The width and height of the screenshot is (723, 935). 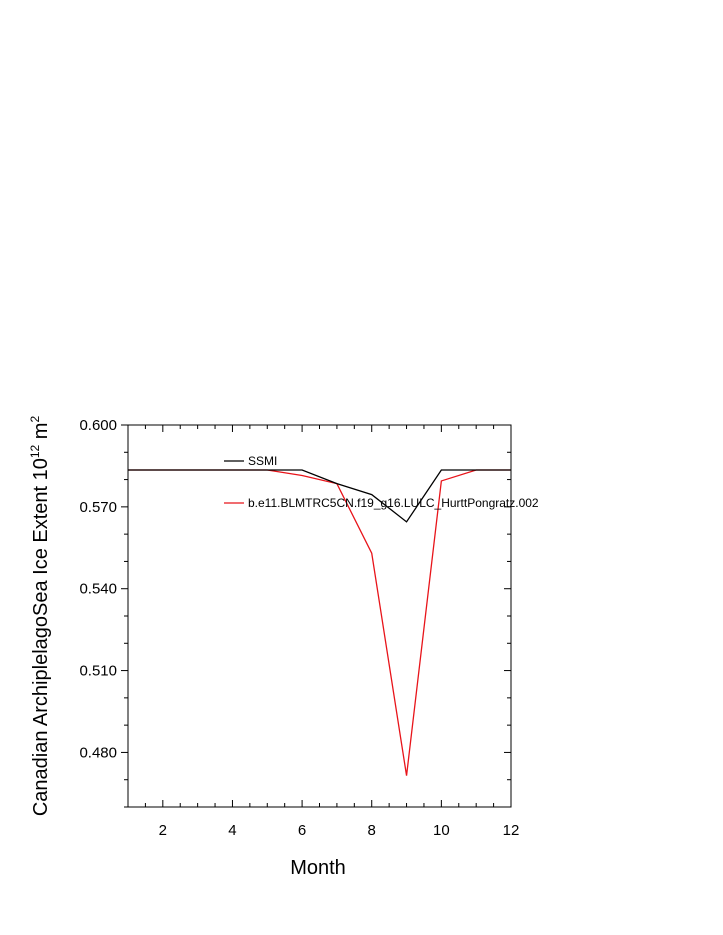 I want to click on y-tick-labels: 0.480 0.510 0.540 0.570 0.600, so click(x=98, y=589).